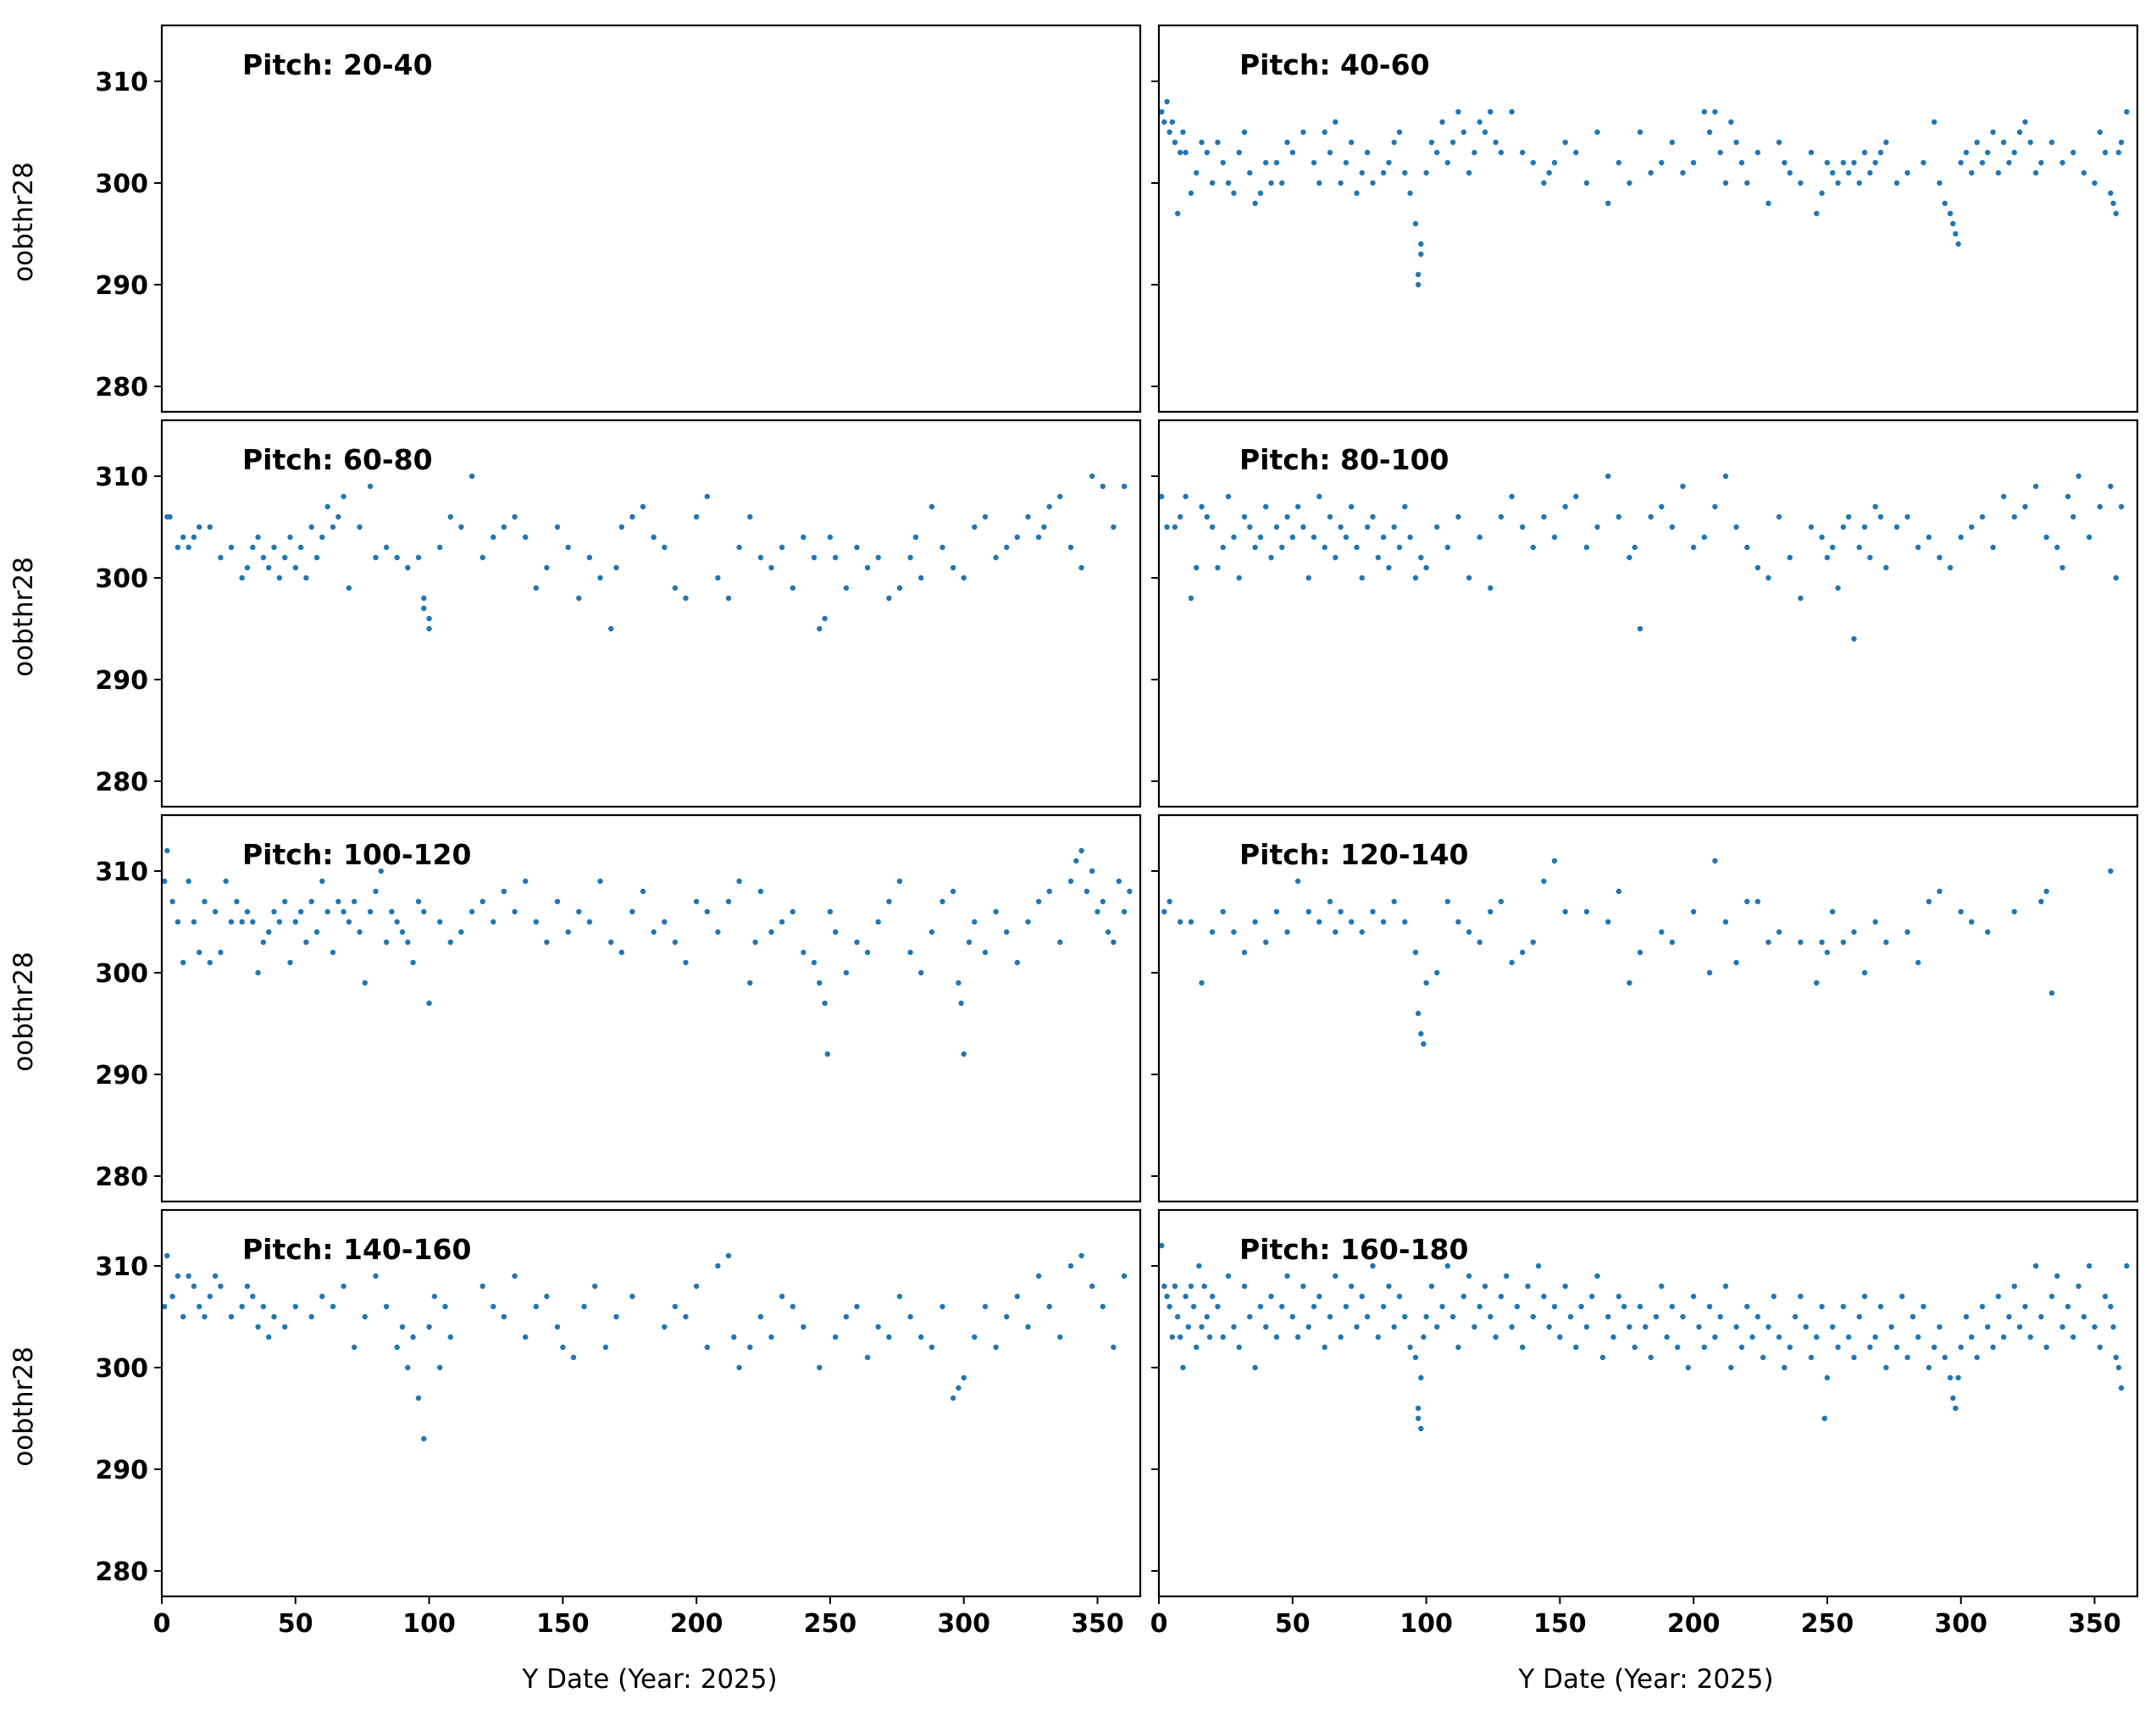 Image resolution: width=2156 pixels, height=1715 pixels. Describe the element at coordinates (1645, 1679) in the screenshot. I see `x-axis-label: Y Date (Year: 2025)` at that location.